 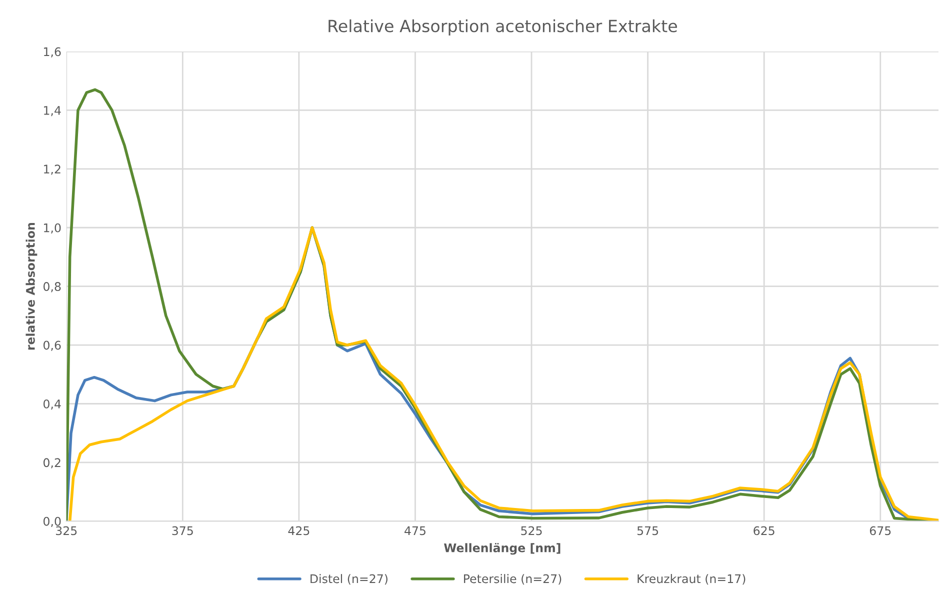 What do you see at coordinates (52, 345) in the screenshot?
I see `y-tick-label: 0,6` at bounding box center [52, 345].